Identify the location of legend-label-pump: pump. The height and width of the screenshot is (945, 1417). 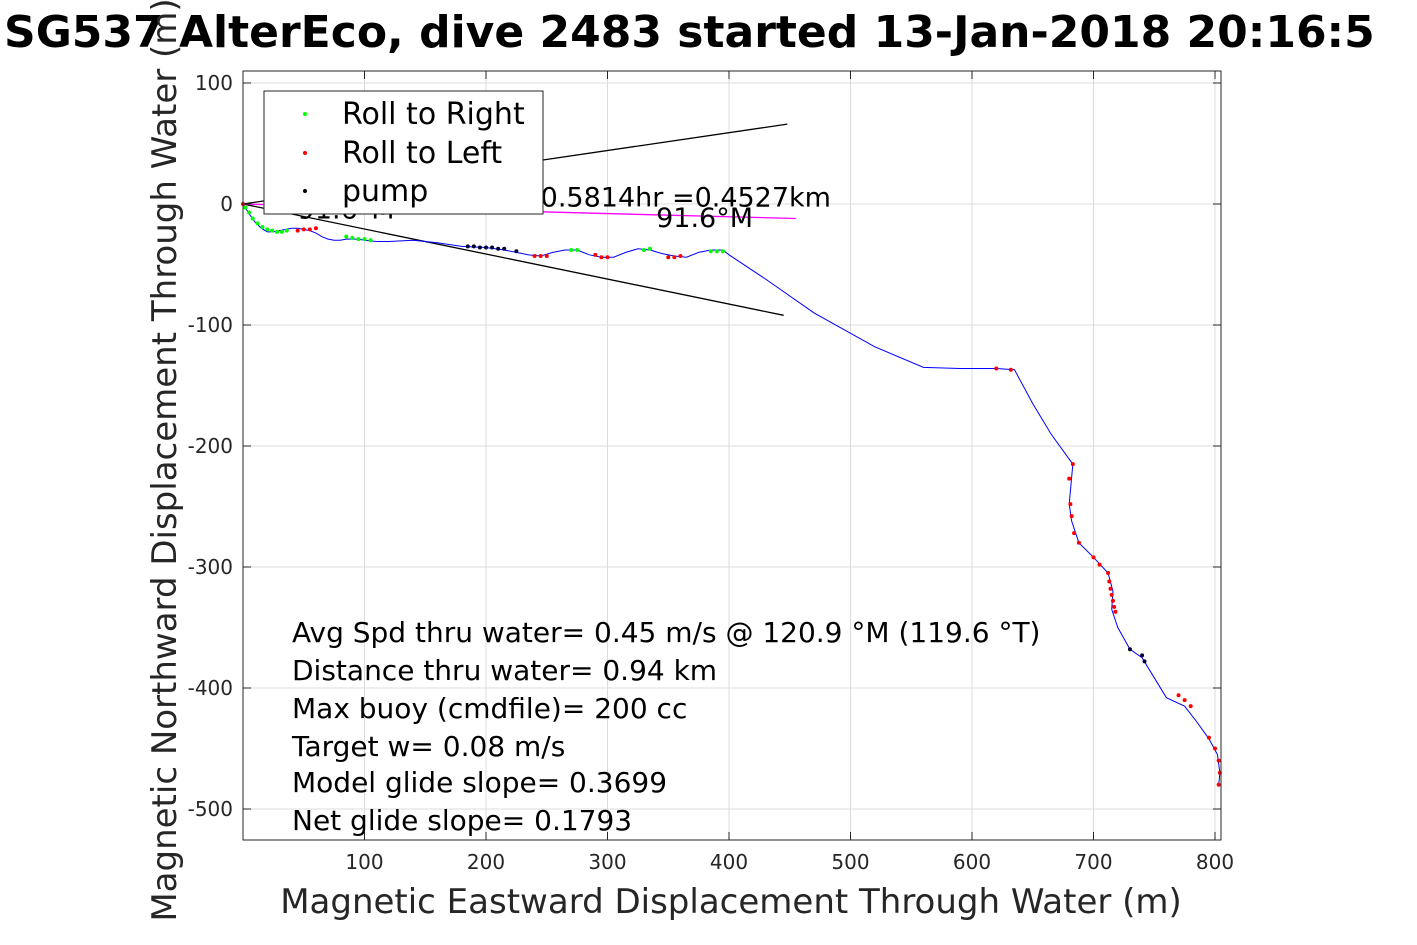
(385, 191).